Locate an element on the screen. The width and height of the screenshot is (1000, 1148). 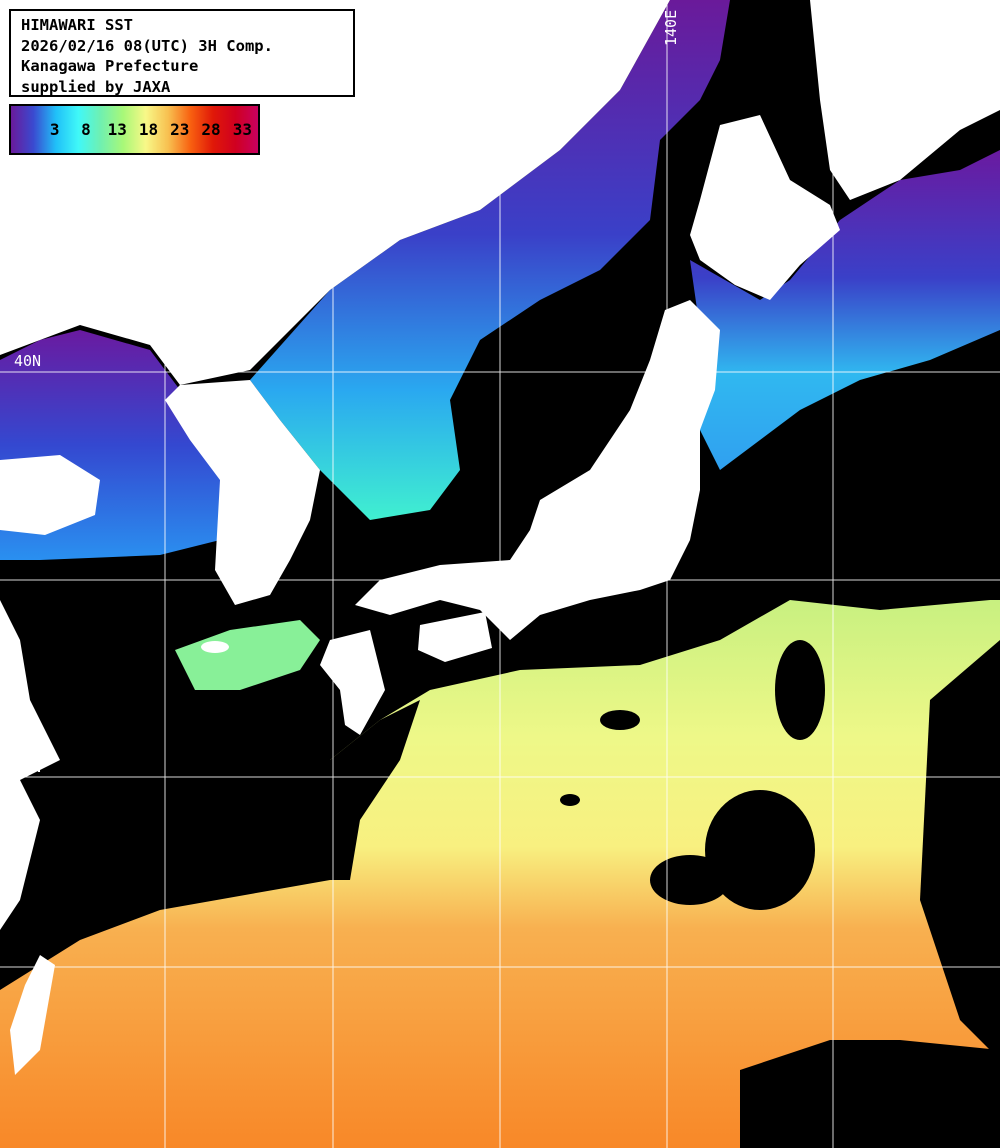
land-shikoku is located at coordinates (455, 637).